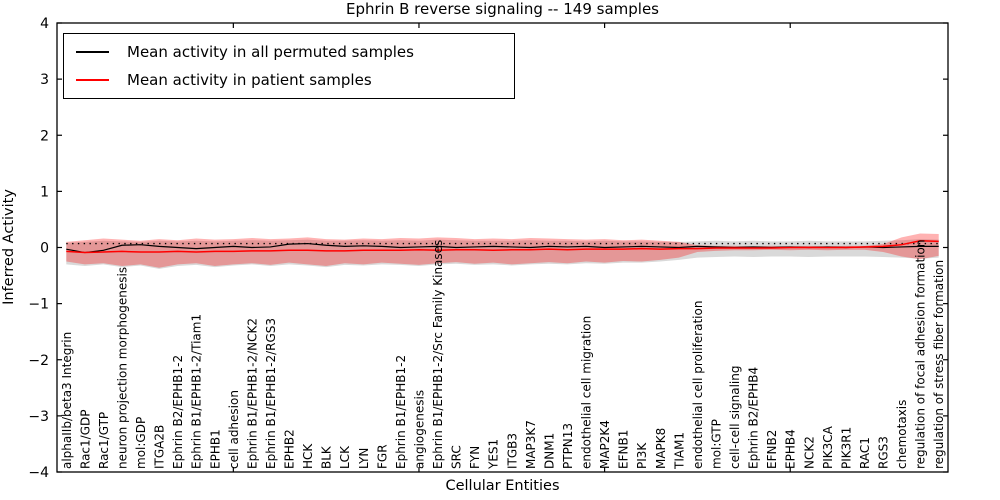  Describe the element at coordinates (716, 444) in the screenshot. I see `entity-label: mol:GTP` at that location.